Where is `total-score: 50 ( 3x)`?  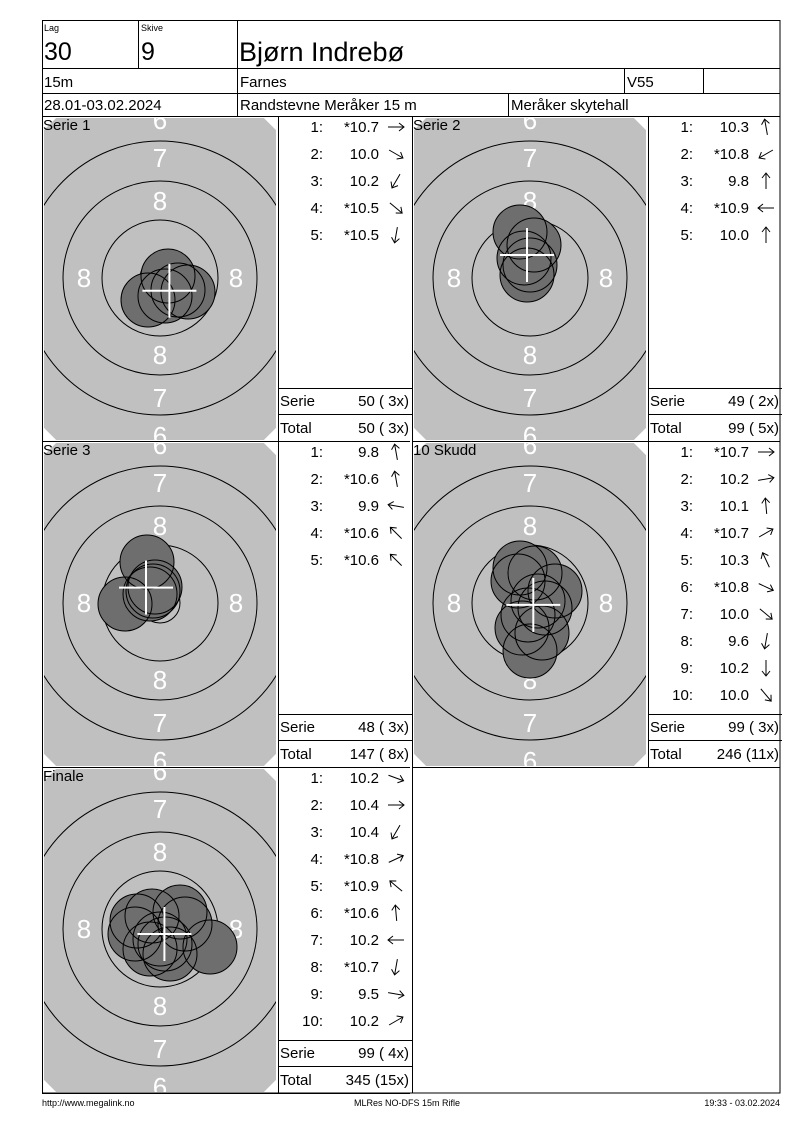
total-score: 50 ( 3x) is located at coordinates (383, 428).